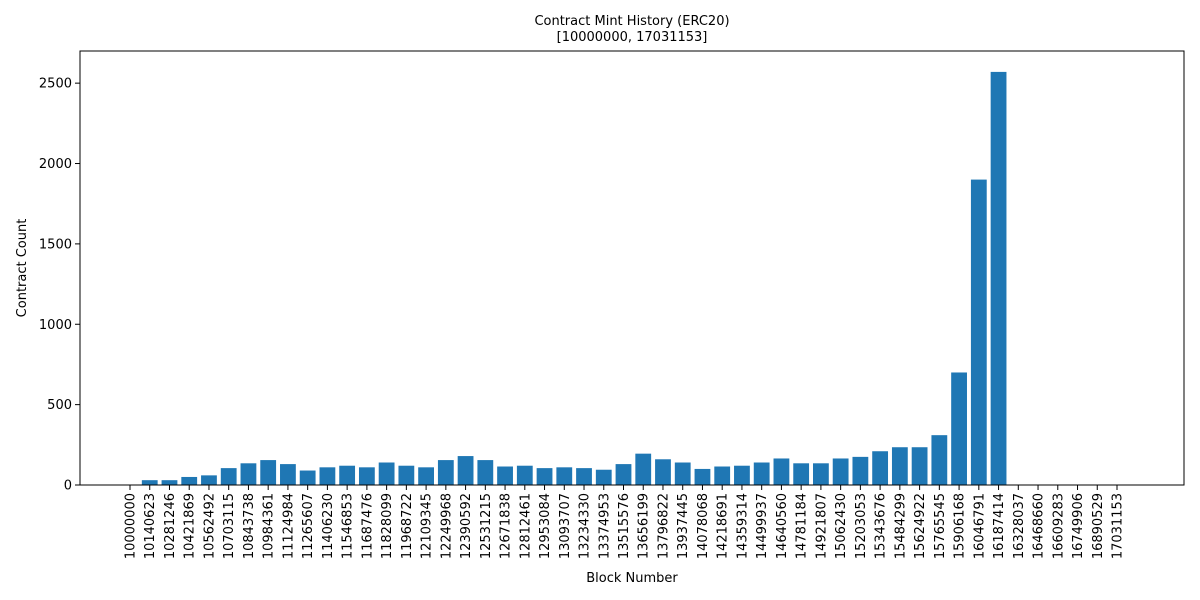 The height and width of the screenshot is (600, 1200). Describe the element at coordinates (1058, 526) in the screenshot. I see `x-tick-label: 16609283` at that location.